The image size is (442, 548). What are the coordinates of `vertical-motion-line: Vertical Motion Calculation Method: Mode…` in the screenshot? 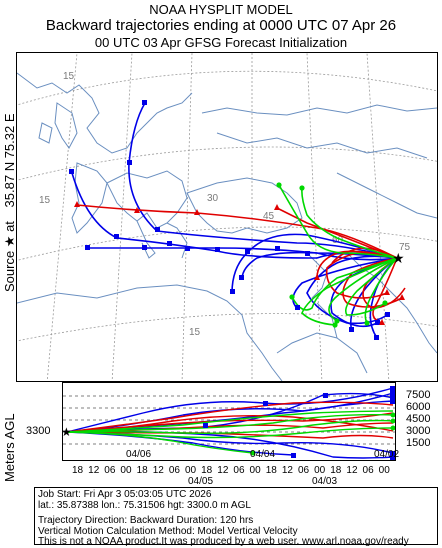 It's located at (168, 531).